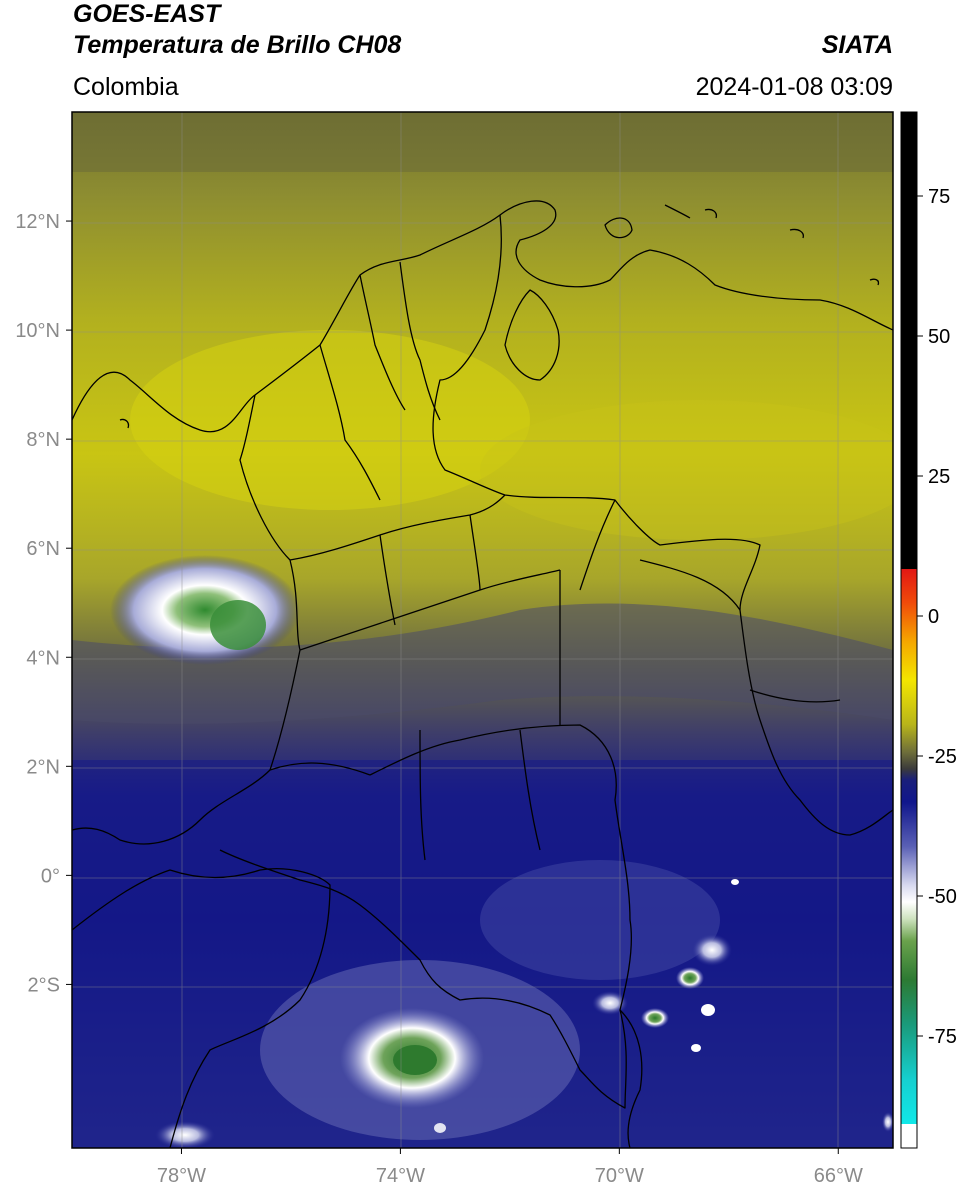 This screenshot has height=1190, width=966. Describe the element at coordinates (43, 440) in the screenshot. I see `lat-tick-label: 8°N` at that location.